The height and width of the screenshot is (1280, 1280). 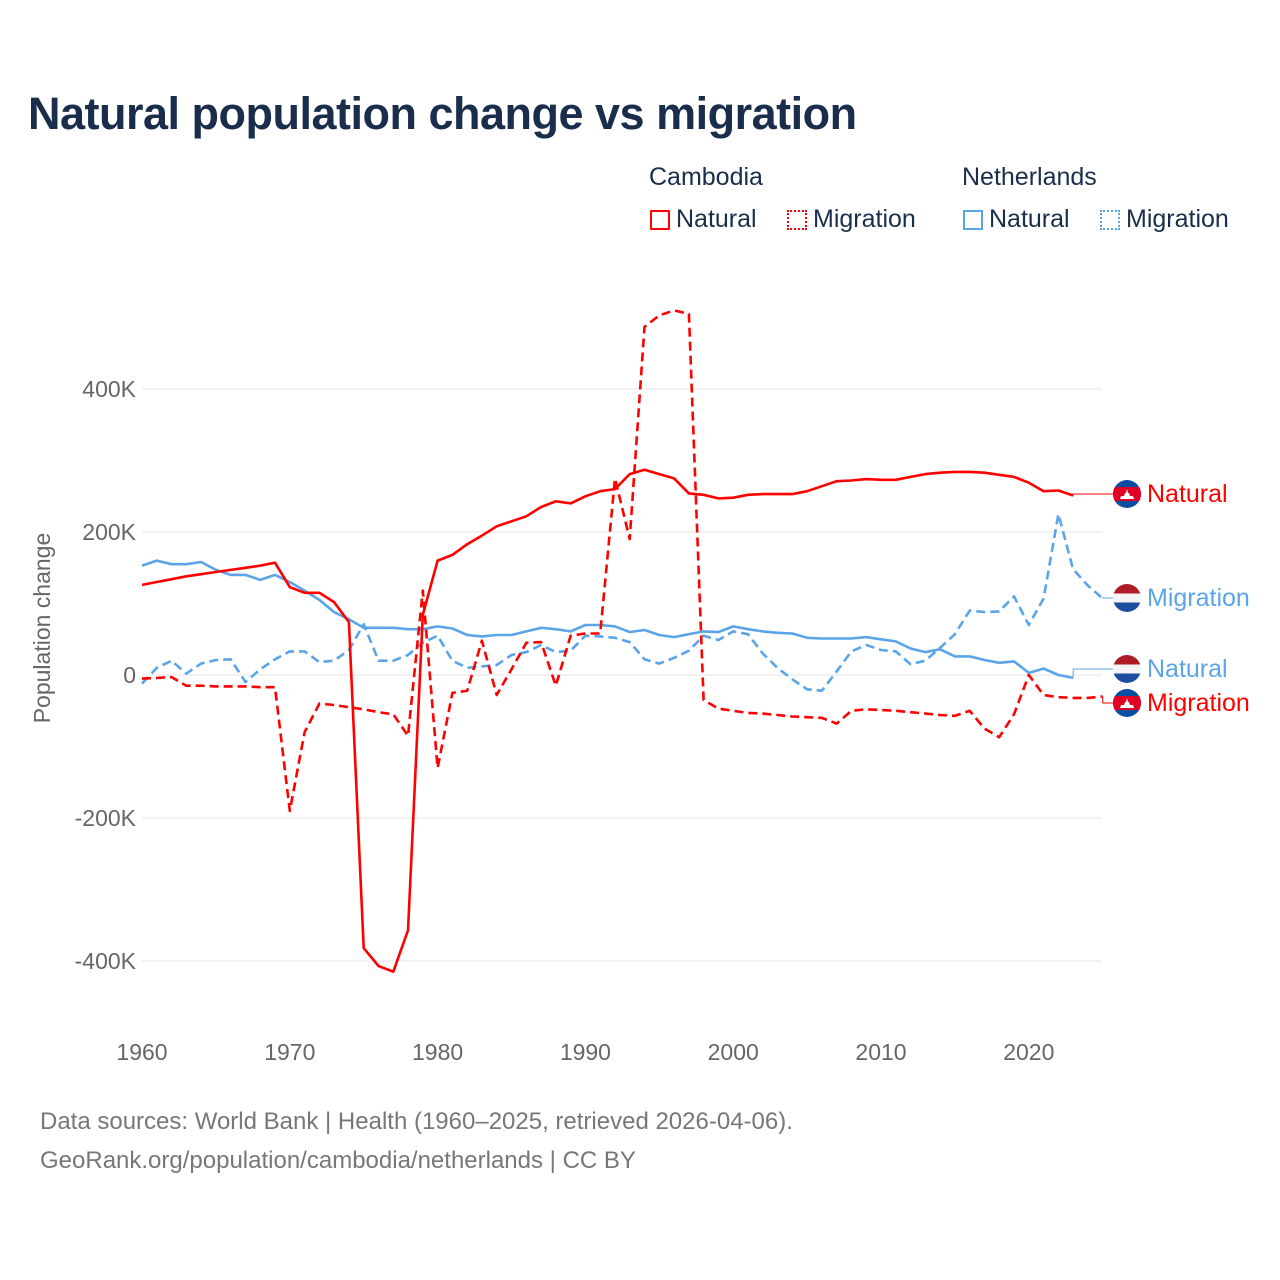 What do you see at coordinates (106, 961) in the screenshot?
I see `y-tick-label: -400K` at bounding box center [106, 961].